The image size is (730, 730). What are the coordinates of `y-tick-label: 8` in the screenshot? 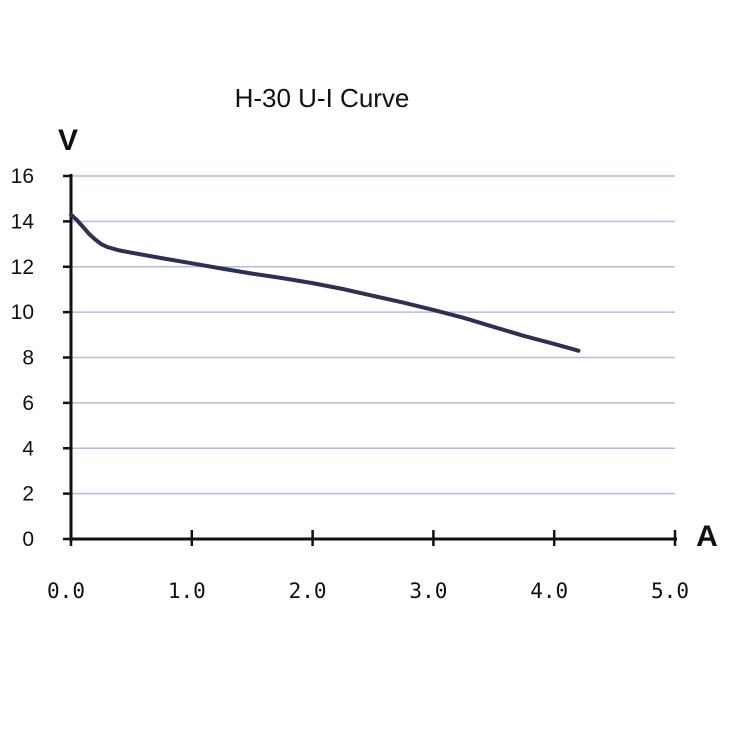 It's located at (28, 358).